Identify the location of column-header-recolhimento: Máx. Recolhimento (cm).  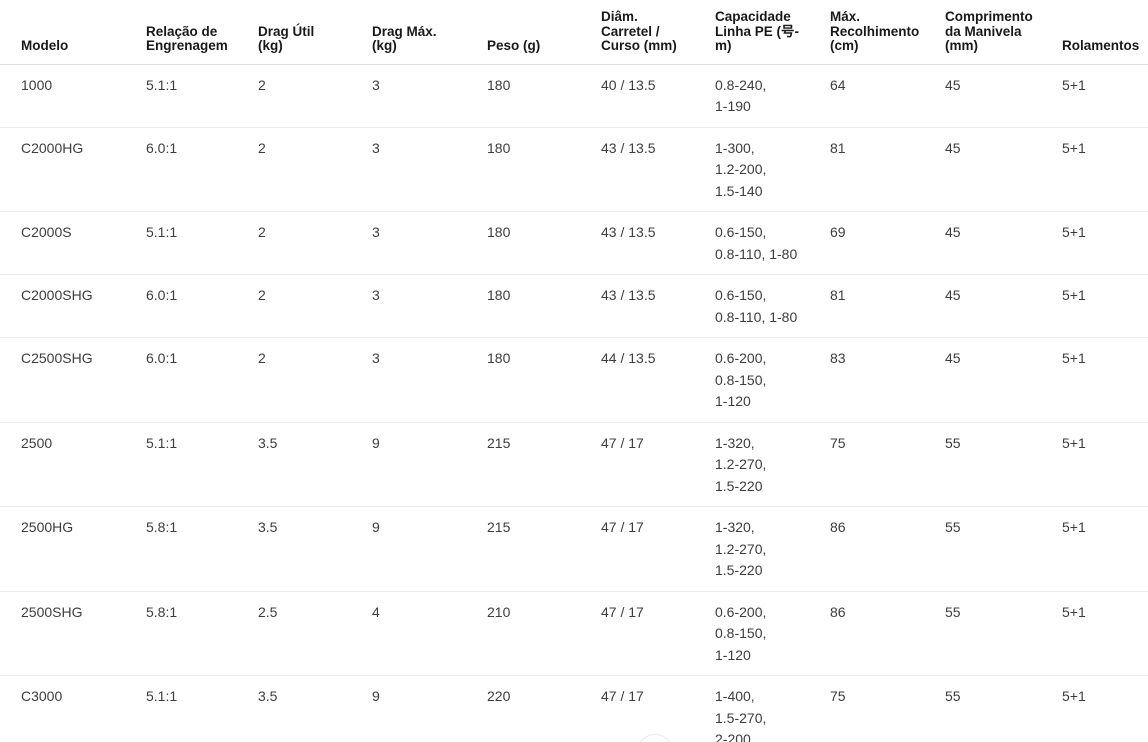
(887, 32).